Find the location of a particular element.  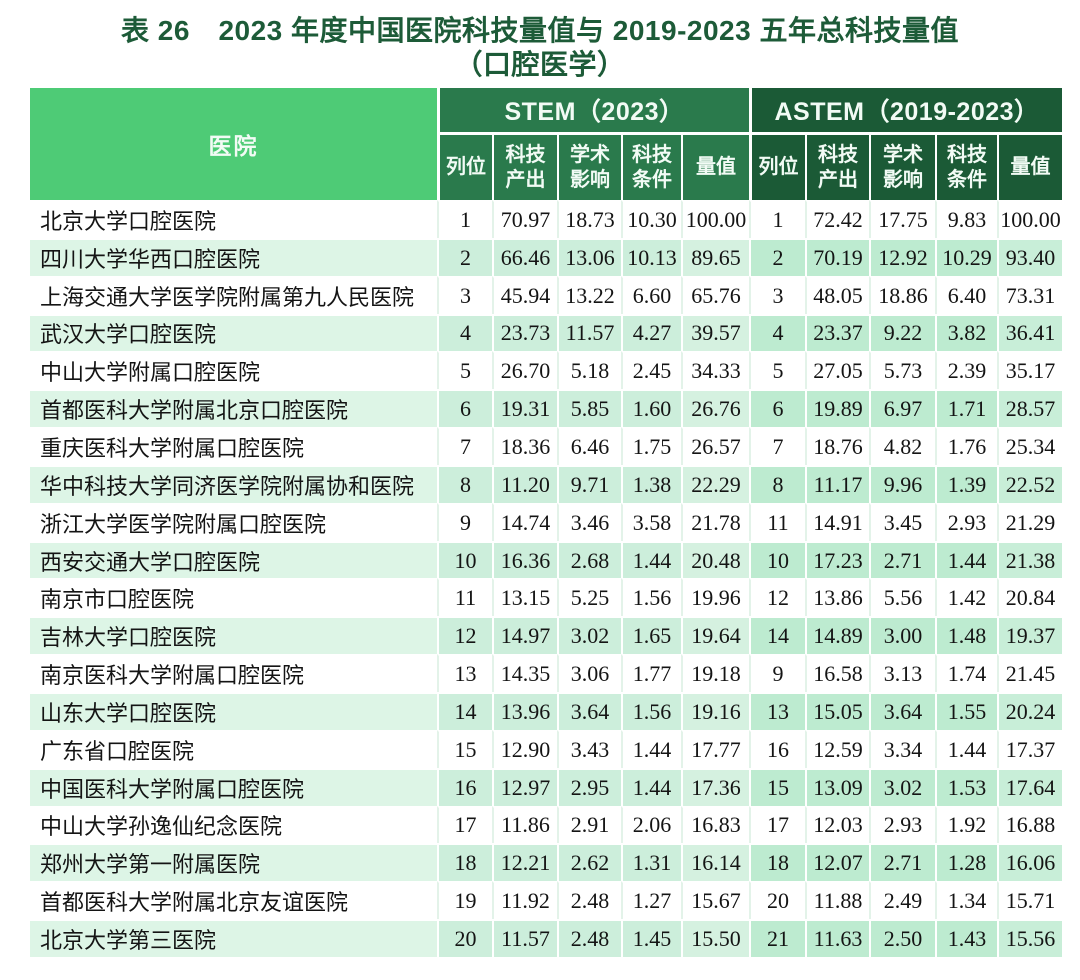

astem-rank-cell: 3 is located at coordinates (777, 294).